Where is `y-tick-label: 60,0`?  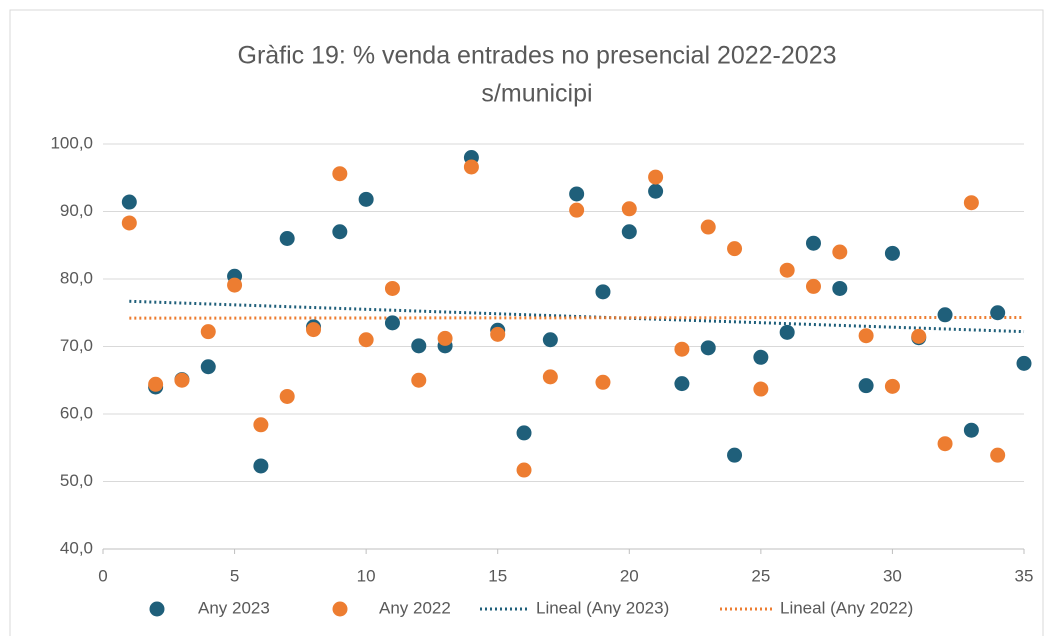 y-tick-label: 60,0 is located at coordinates (76, 412).